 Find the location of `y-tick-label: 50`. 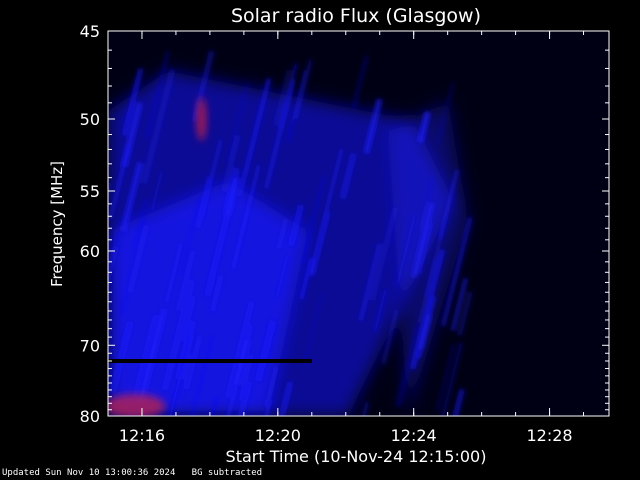

y-tick-label: 50 is located at coordinates (90, 119).